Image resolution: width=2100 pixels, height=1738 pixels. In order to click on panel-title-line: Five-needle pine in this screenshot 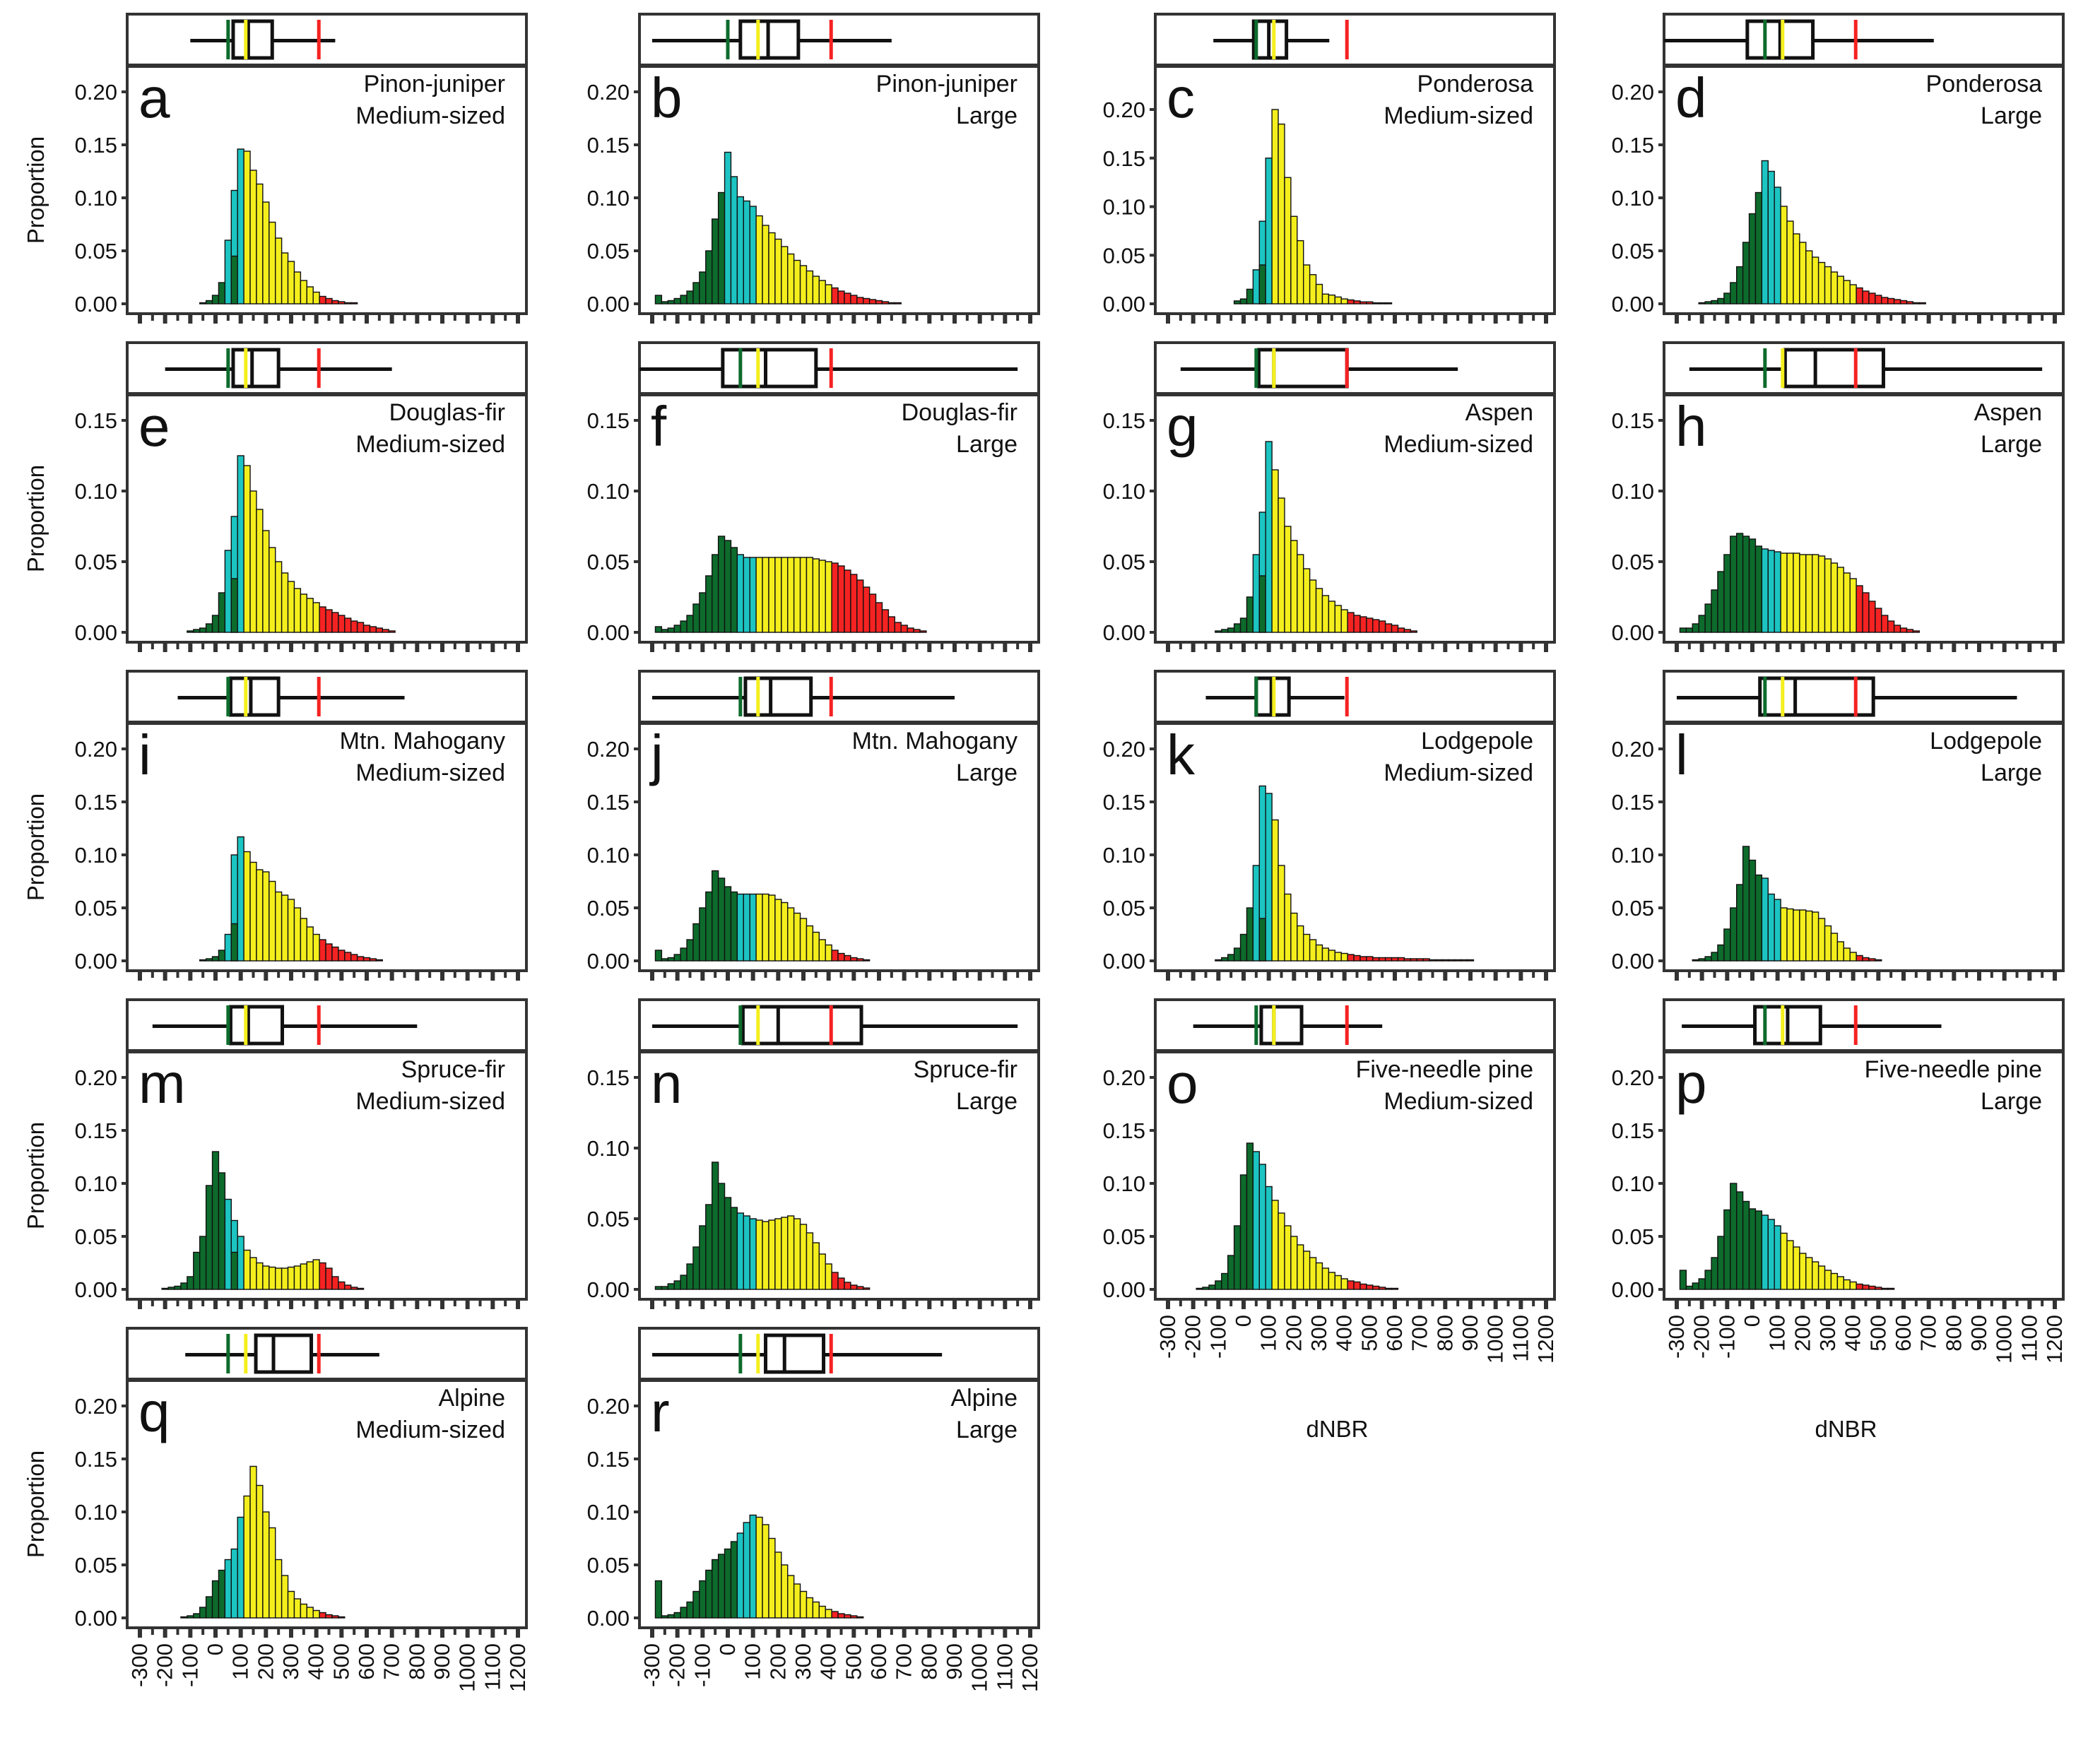, I will do `click(1444, 1069)`.